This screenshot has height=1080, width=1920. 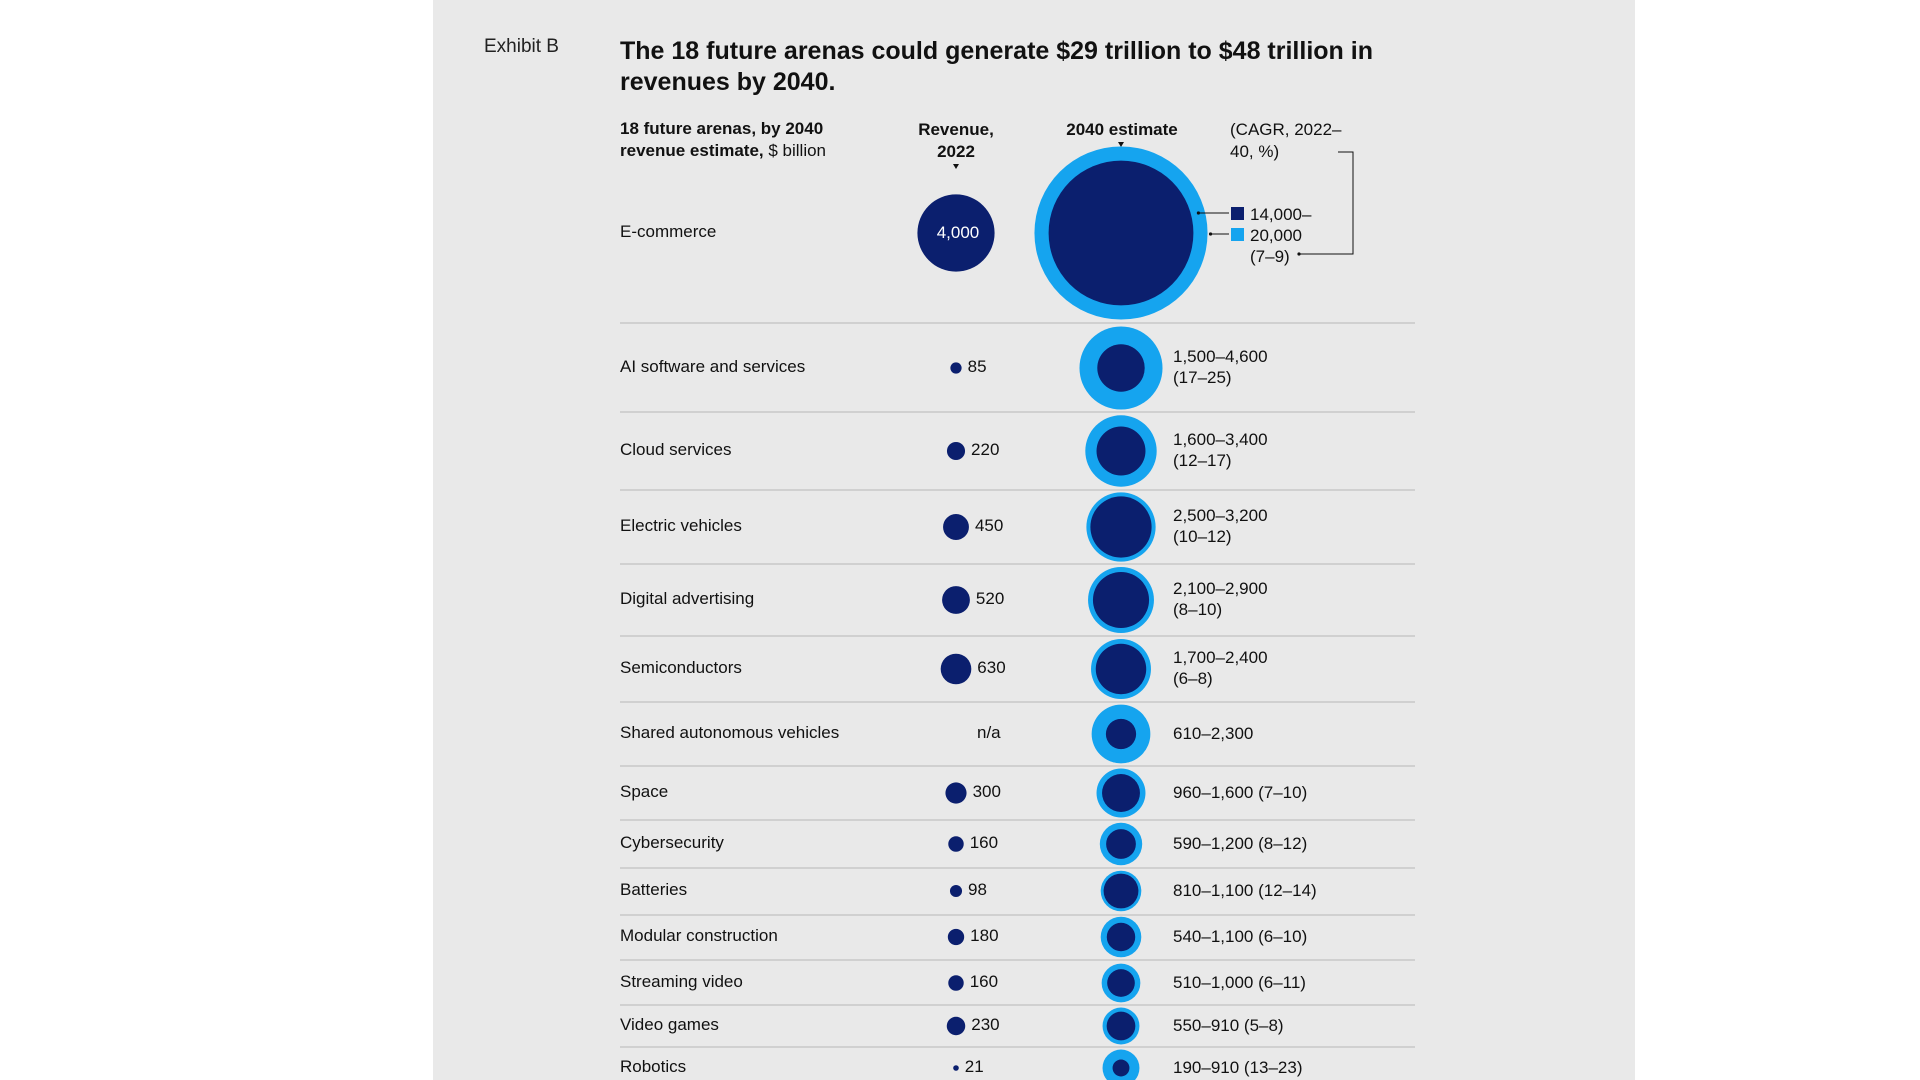 I want to click on estimate-label-ai-software-and-services: 1,500–4,600 (17–25), so click(x=1220, y=367).